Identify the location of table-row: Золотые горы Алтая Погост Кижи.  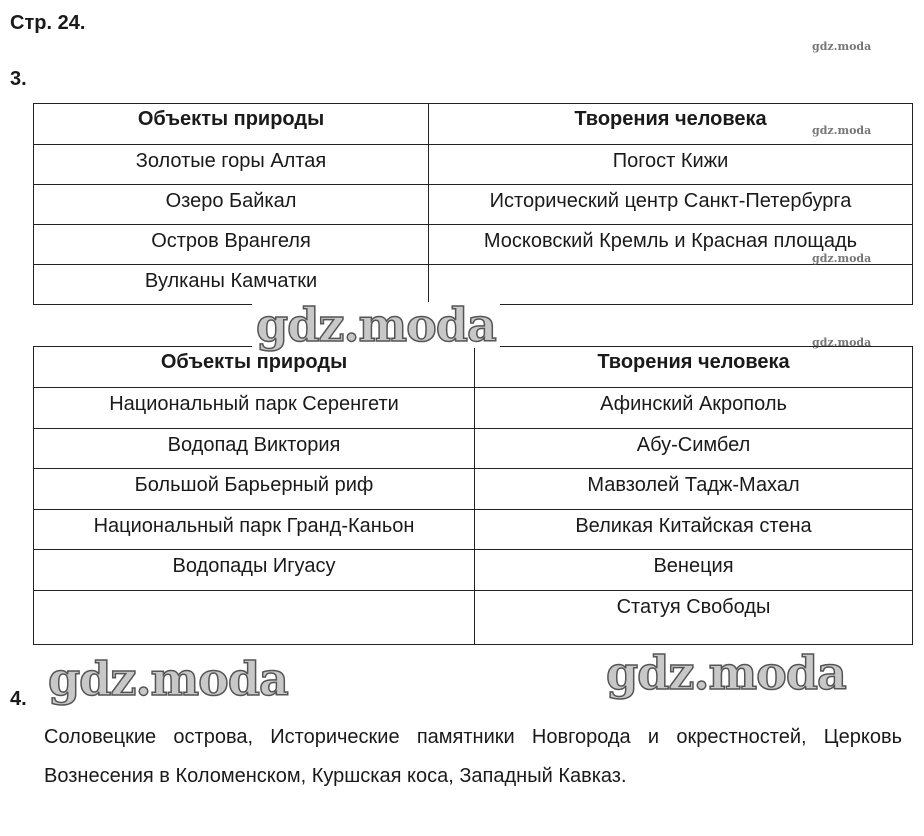
(473, 164).